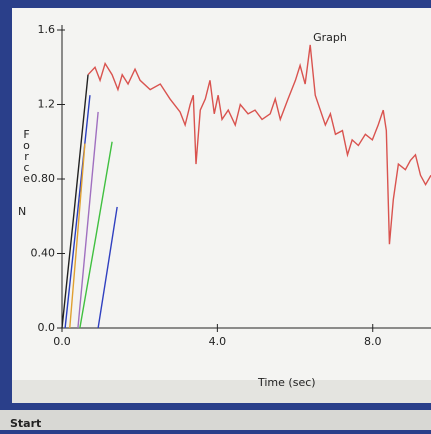 The image size is (431, 434). I want to click on y-axis-label: Force, so click(26, 155).